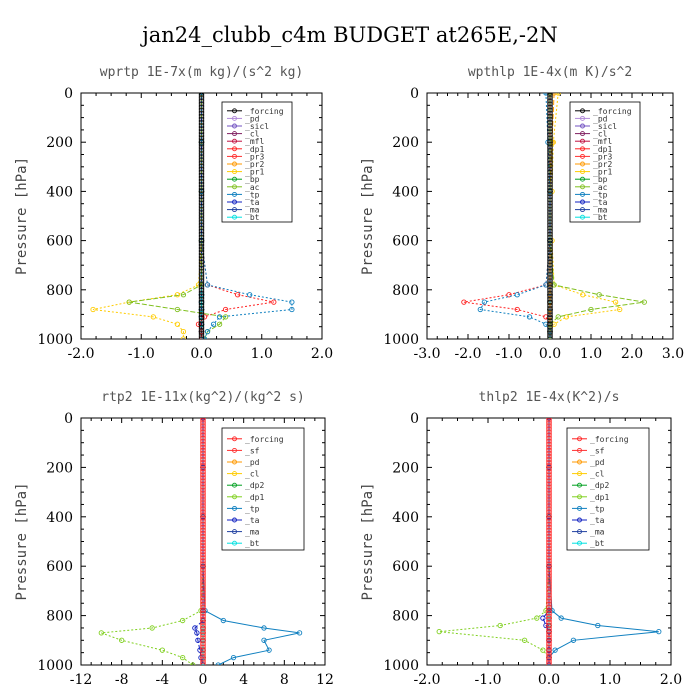 The height and width of the screenshot is (700, 700). I want to click on y-tick-label: 200, so click(405, 468).